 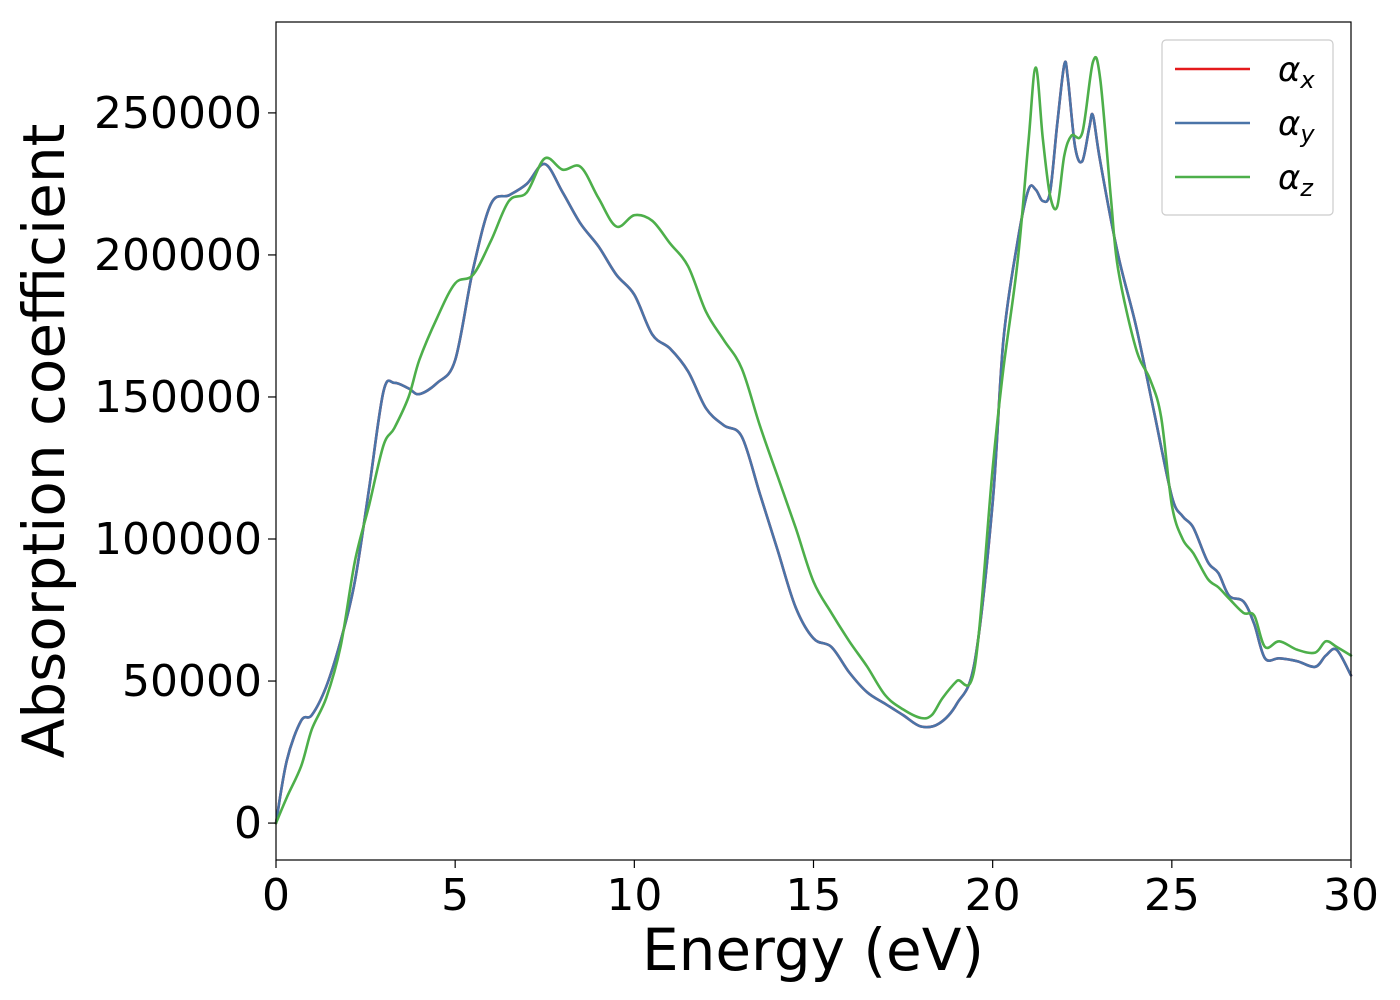 What do you see at coordinates (634, 895) in the screenshot?
I see `x-tick-label: 10` at bounding box center [634, 895].